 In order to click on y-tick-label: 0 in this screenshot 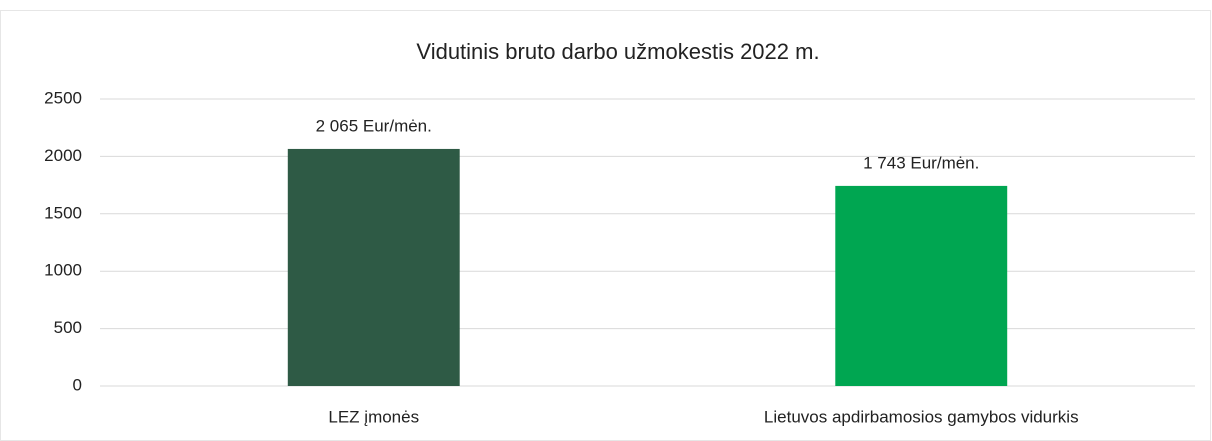, I will do `click(77, 384)`.